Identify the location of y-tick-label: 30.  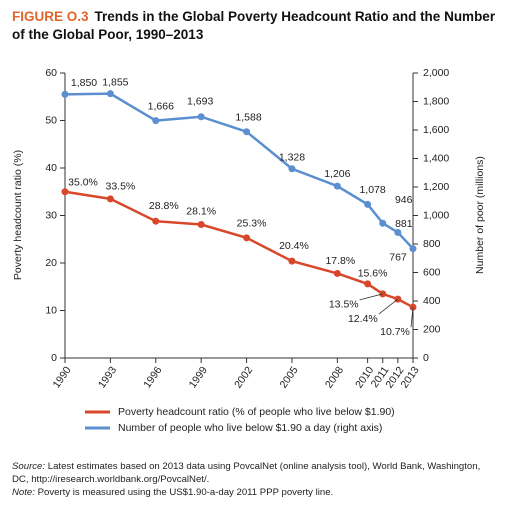
(51, 215).